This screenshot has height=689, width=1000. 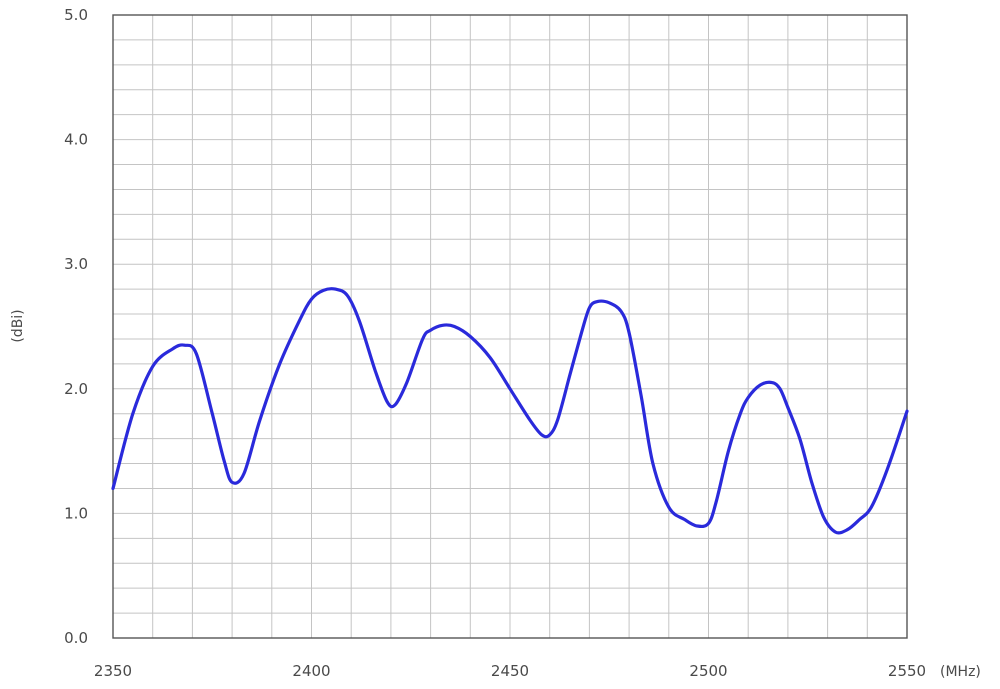 What do you see at coordinates (76, 638) in the screenshot?
I see `y-tick-label: 0.0` at bounding box center [76, 638].